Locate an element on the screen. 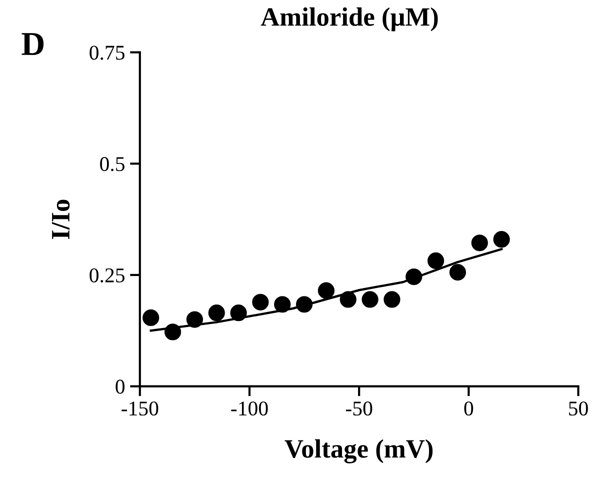 Image resolution: width=603 pixels, height=489 pixels. x-tick-label: -150 is located at coordinates (140, 408).